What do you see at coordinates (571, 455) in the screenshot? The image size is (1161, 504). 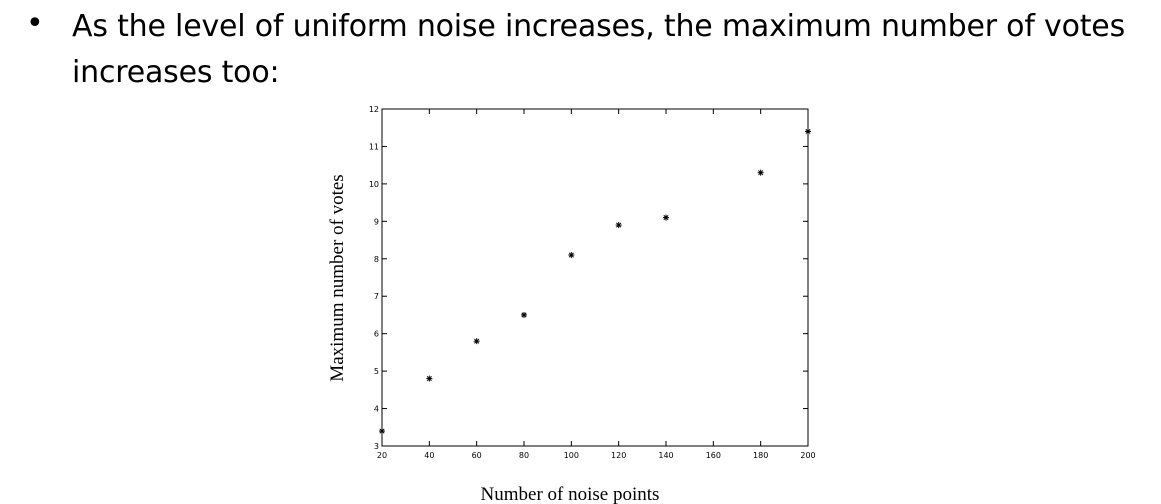 I see `x-tick-label: 100` at bounding box center [571, 455].